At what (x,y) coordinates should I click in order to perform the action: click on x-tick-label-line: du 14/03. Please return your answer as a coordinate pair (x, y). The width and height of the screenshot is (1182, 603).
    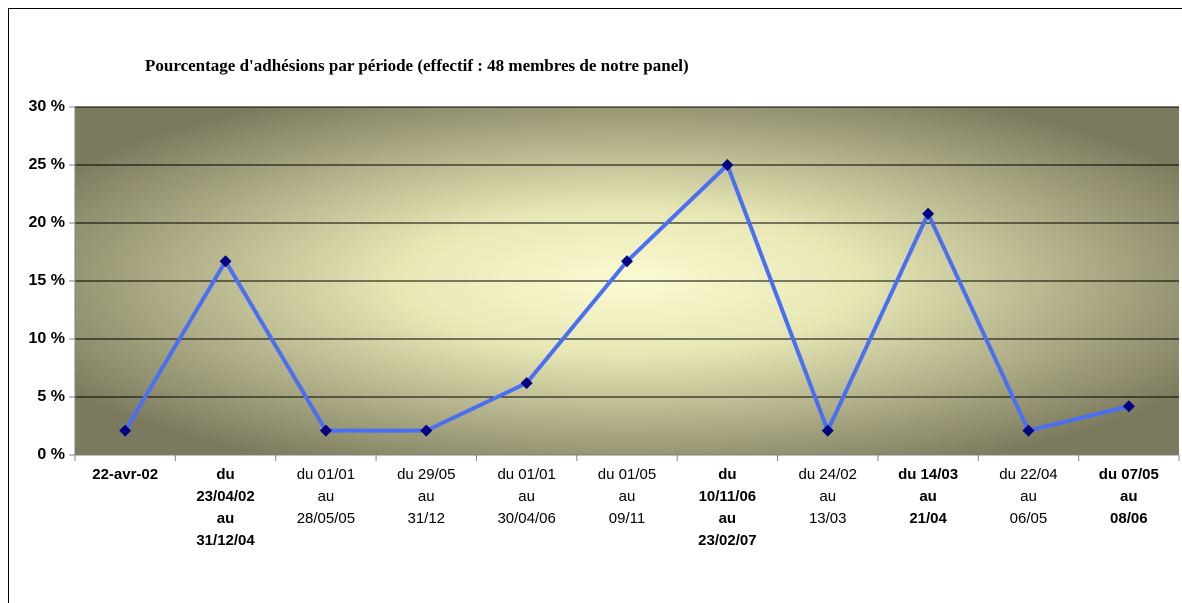
    Looking at the image, I should click on (928, 474).